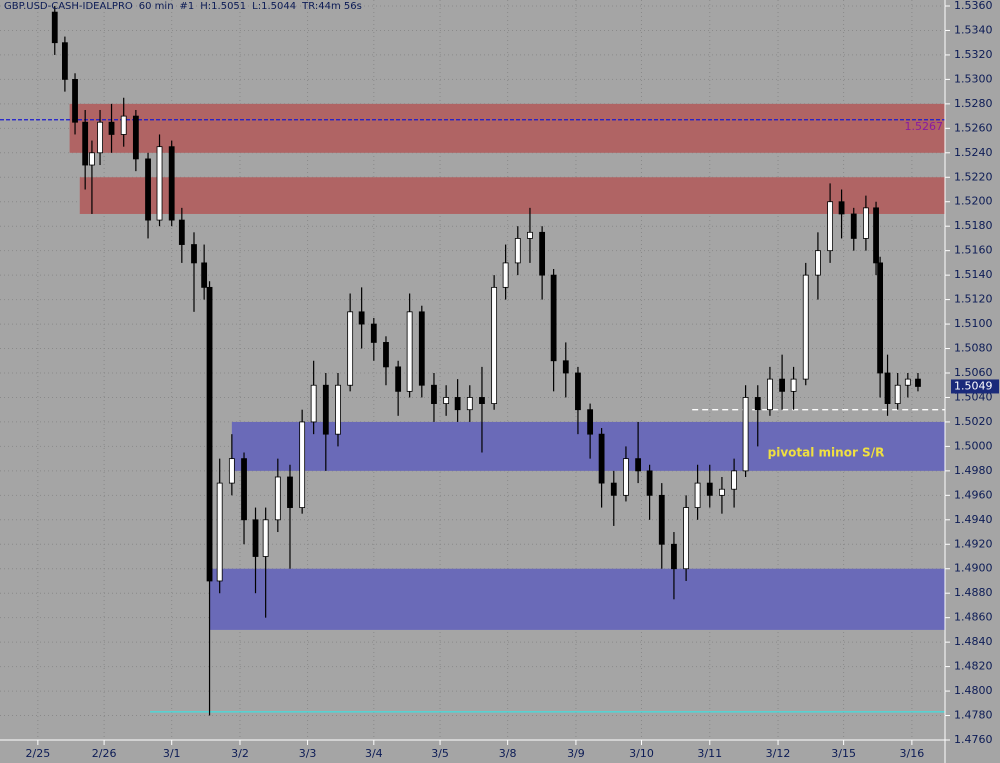 The height and width of the screenshot is (763, 1000). What do you see at coordinates (973, 348) in the screenshot?
I see `y-tick-label: 1.5080` at bounding box center [973, 348].